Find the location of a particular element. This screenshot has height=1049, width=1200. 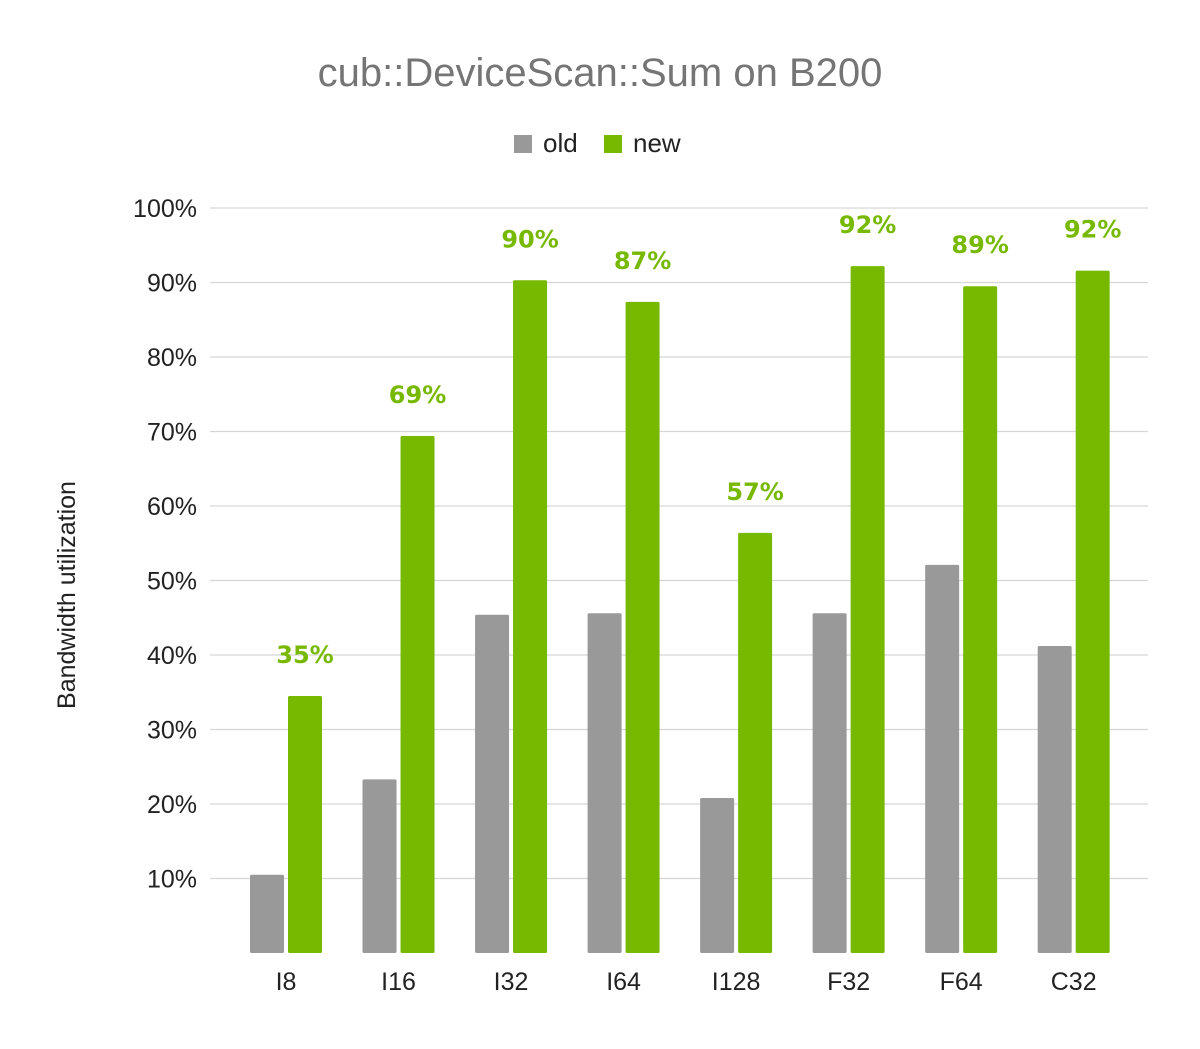

y-tick-label: 70% is located at coordinates (172, 433).